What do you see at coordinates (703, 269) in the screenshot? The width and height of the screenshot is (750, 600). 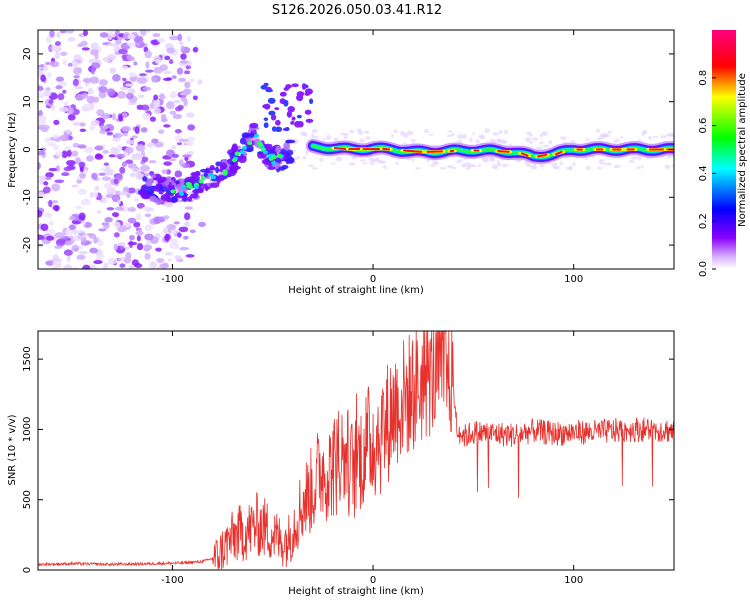 I see `colorbar-tick-label: 0.0` at bounding box center [703, 269].